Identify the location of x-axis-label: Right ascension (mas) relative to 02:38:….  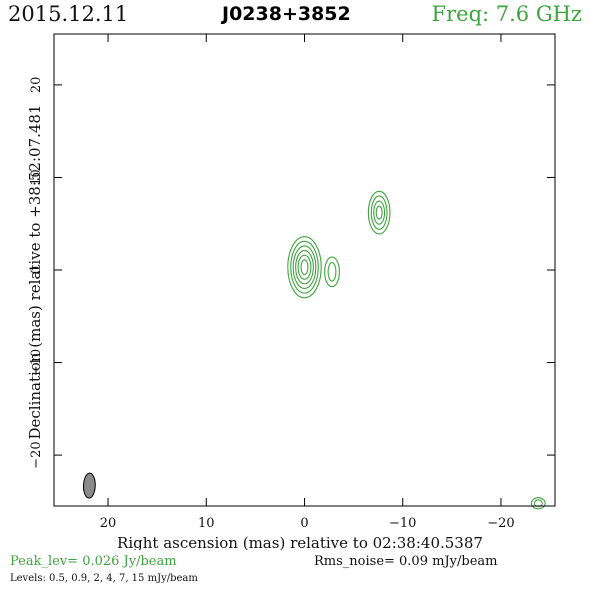
(300, 542).